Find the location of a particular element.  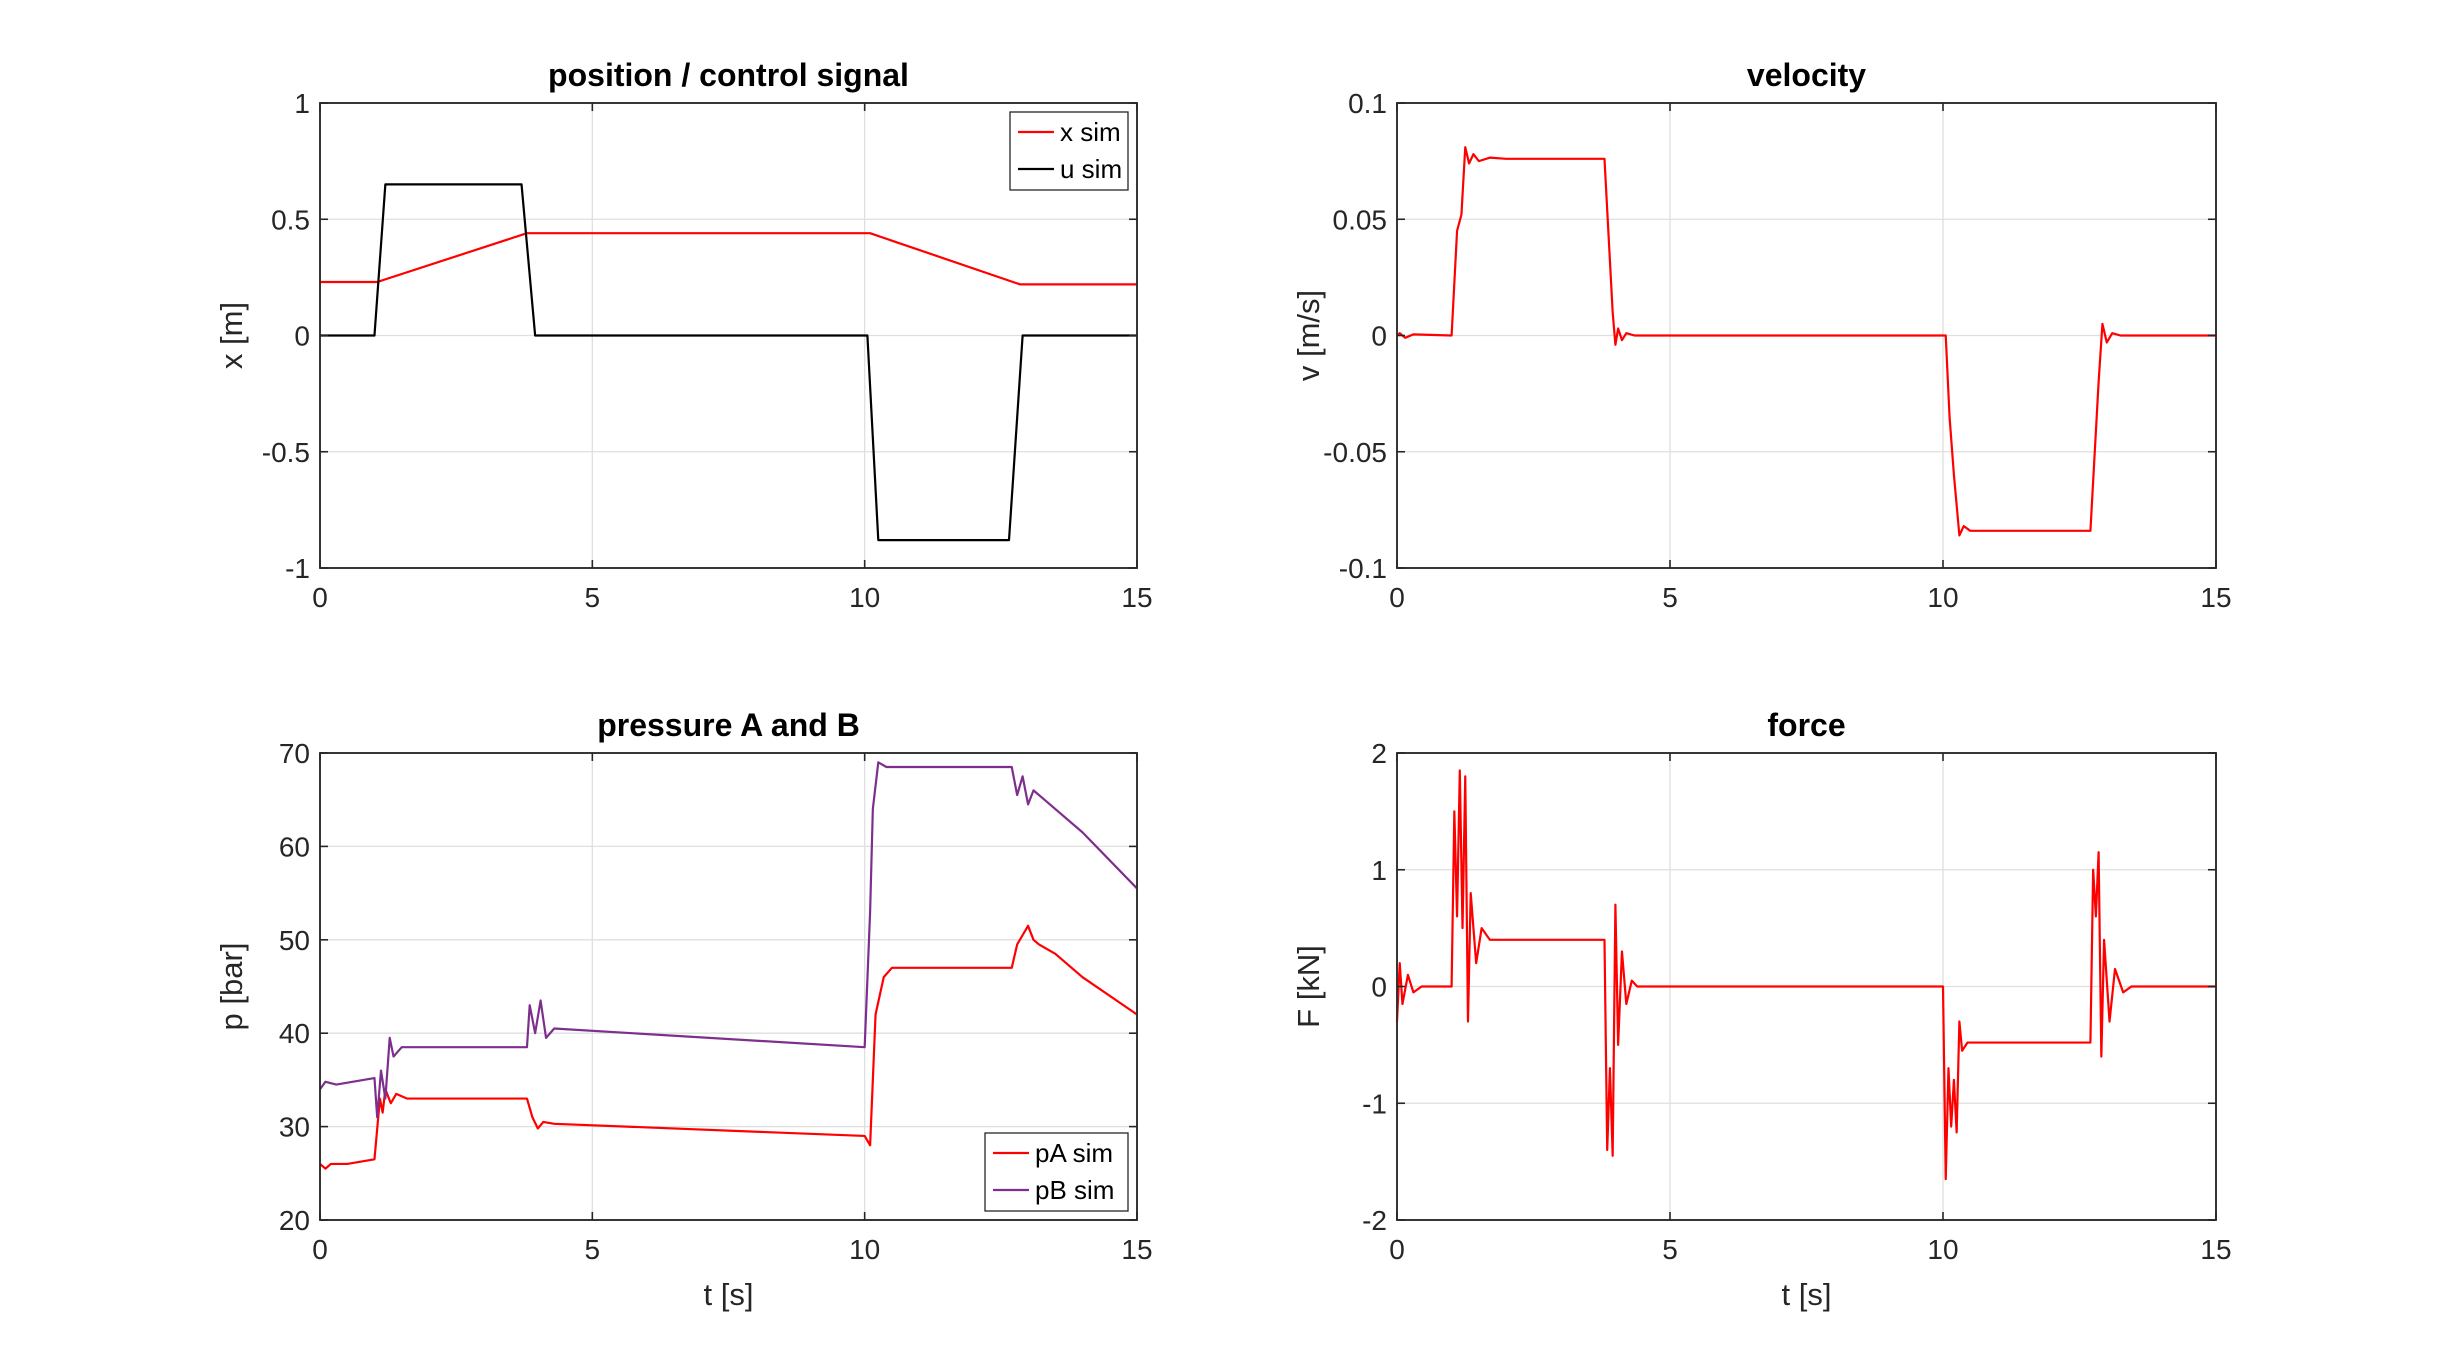

chart-title: position / control signal is located at coordinates (728, 75).